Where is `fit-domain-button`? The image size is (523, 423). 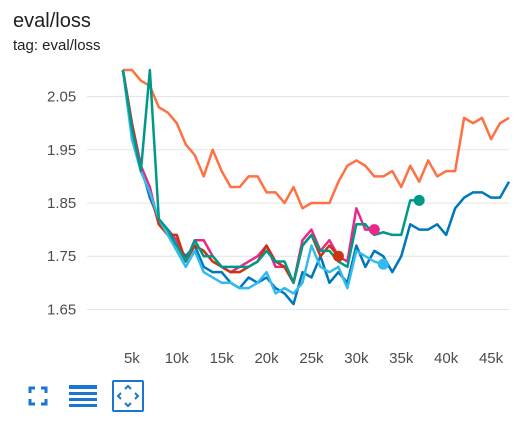 fit-domain-button is located at coordinates (128, 396).